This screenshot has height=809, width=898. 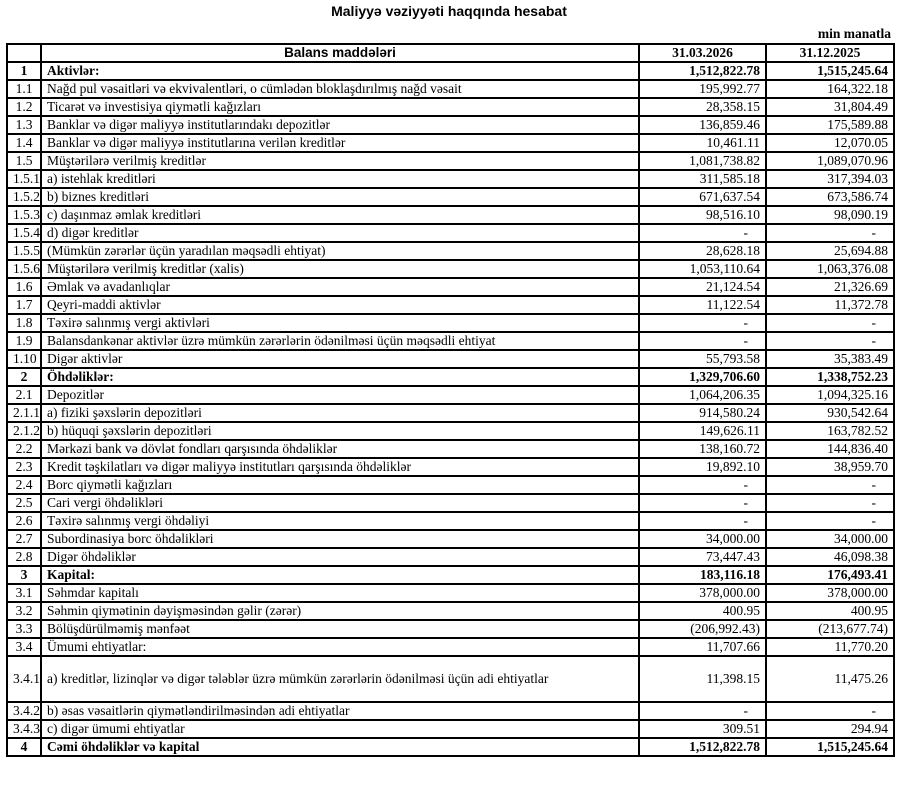 What do you see at coordinates (450, 557) in the screenshot?
I see `table-row: 2.8 Digər öhdəliklər 73,447.43 46,098.38` at bounding box center [450, 557].